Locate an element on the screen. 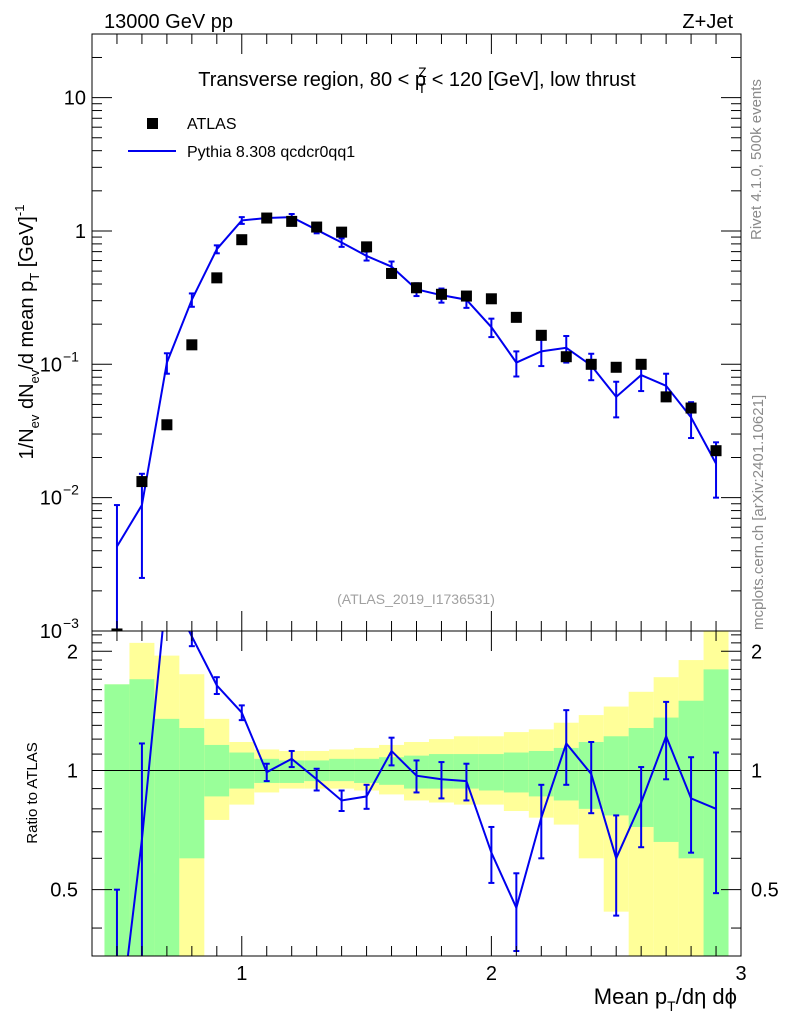 The width and height of the screenshot is (786, 1024). mcplots-label: mcplots.cern.ch [arXiv:2401.10621] is located at coordinates (758, 512).